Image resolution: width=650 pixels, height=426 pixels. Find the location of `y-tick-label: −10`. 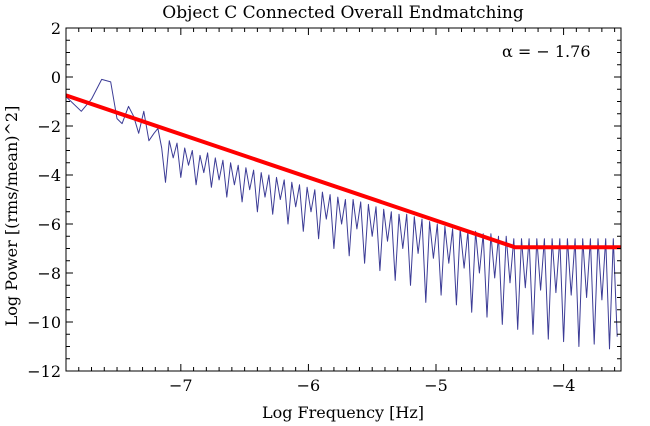

y-tick-label: −10 is located at coordinates (44, 322).